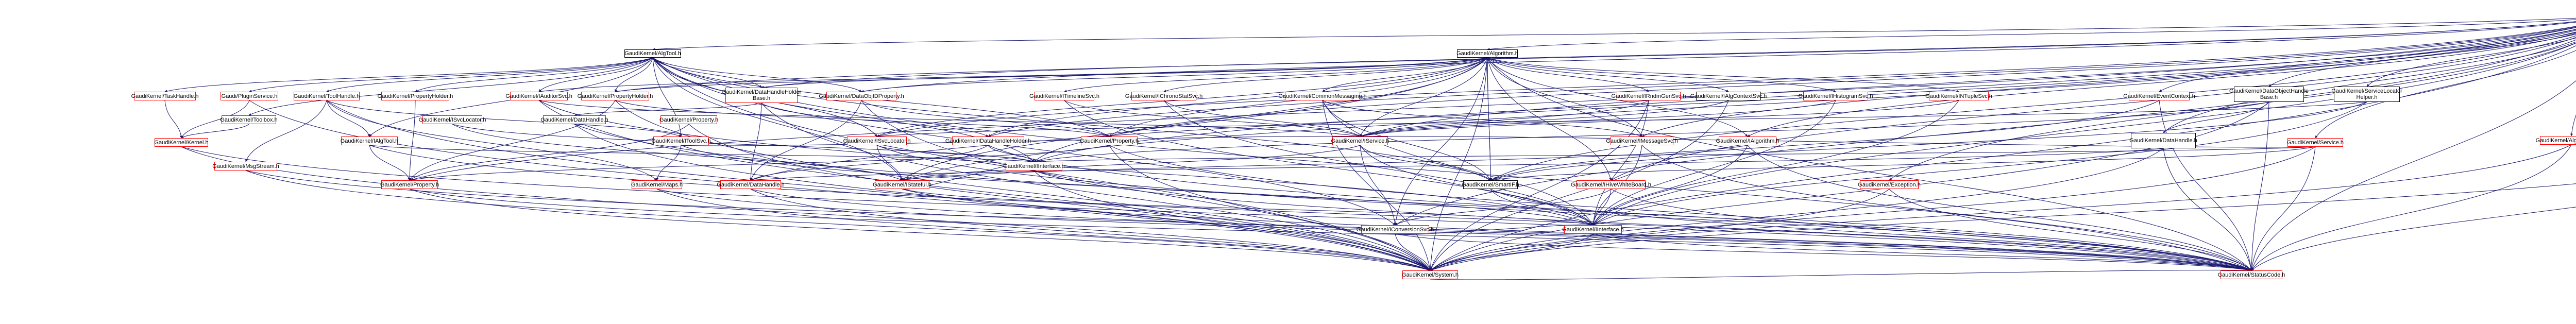 The width and height of the screenshot is (2576, 324). I want to click on graph-node: GaudiKernel/IDataHandleHolder.h, so click(988, 141).